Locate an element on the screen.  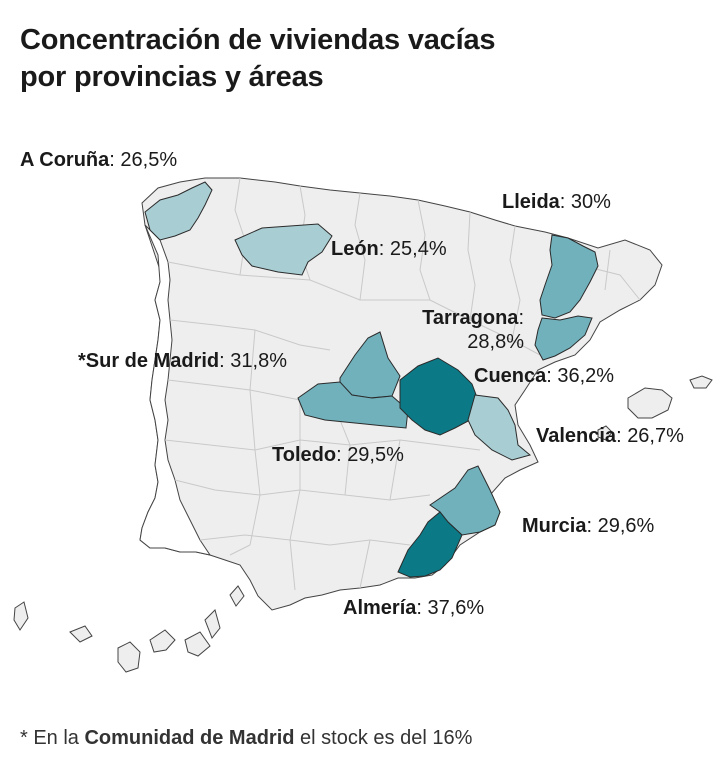
area-label-valencia: Valencia: 26,7% is located at coordinates (610, 436).